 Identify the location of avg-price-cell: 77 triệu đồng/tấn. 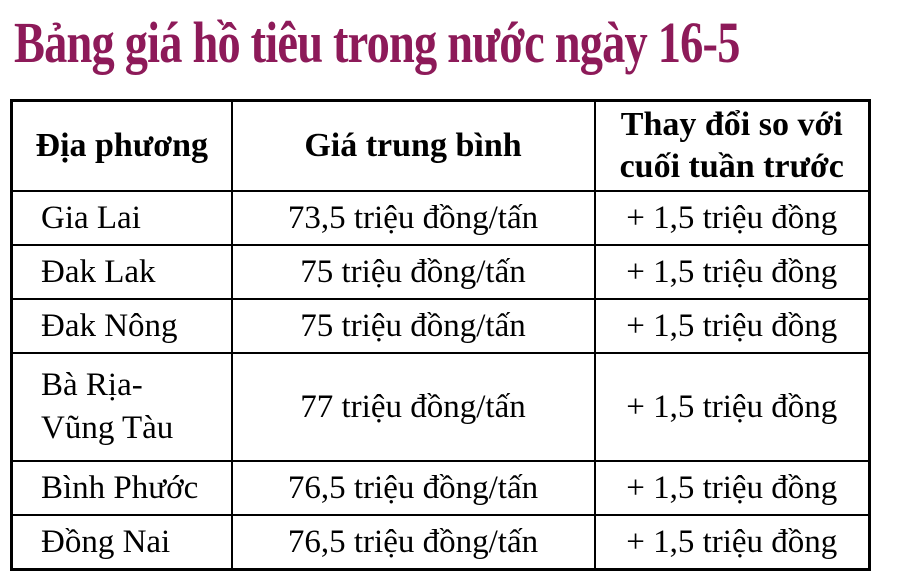
(413, 407).